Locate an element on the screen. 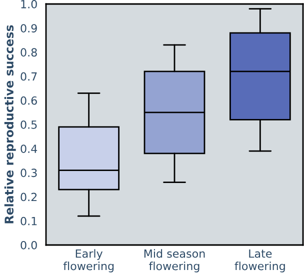 The height and width of the screenshot is (275, 304). y-tick-label: 0.8 is located at coordinates (28, 52).